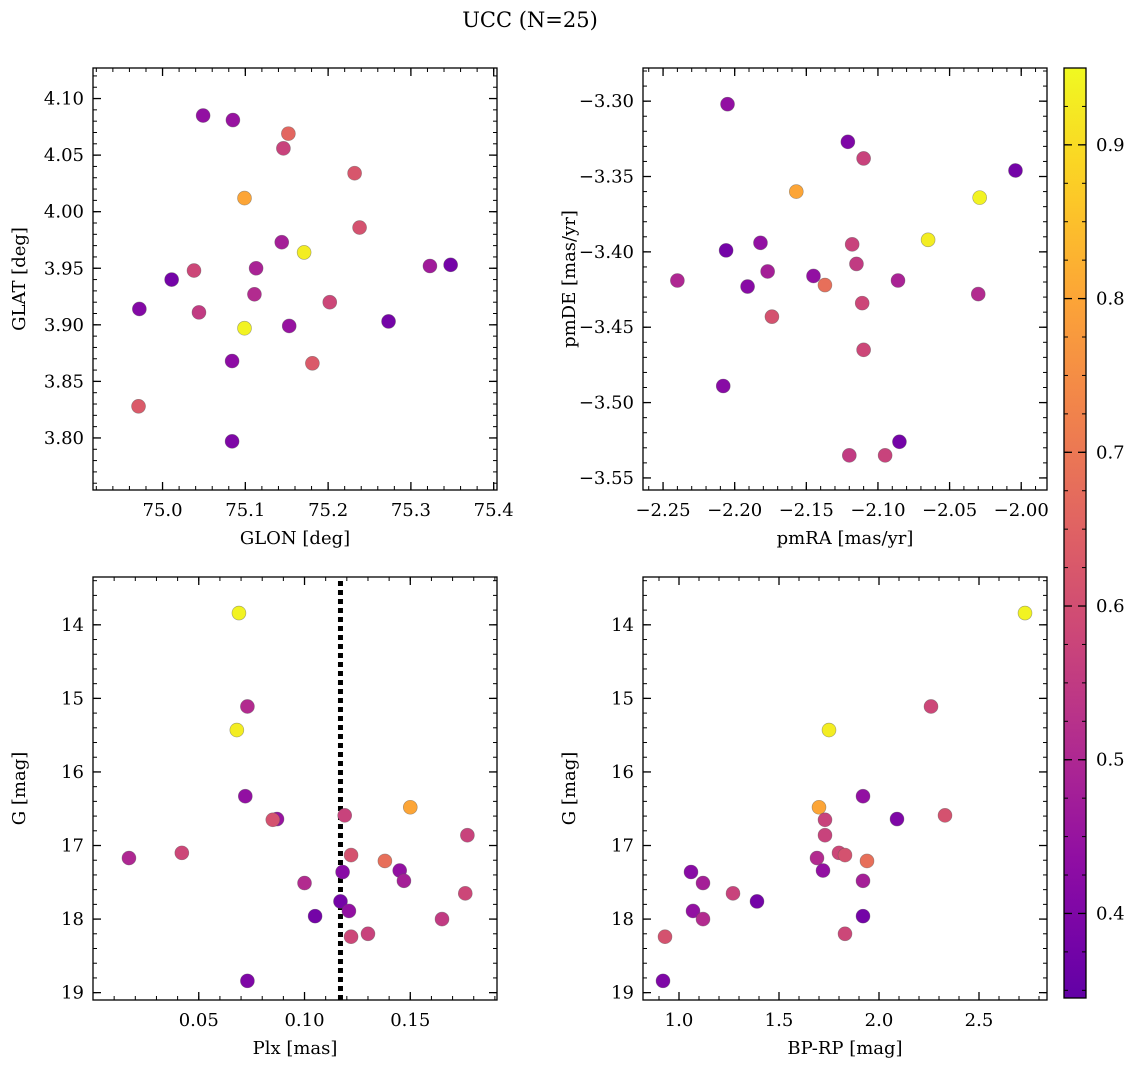 The height and width of the screenshot is (1067, 1136). I want to click on y-tick-label: 18, so click(72, 919).